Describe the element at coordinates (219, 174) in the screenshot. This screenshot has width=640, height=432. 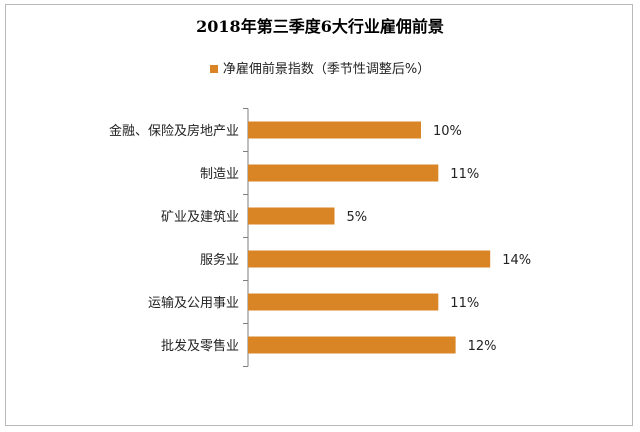
I see `category-label: 制造业` at that location.